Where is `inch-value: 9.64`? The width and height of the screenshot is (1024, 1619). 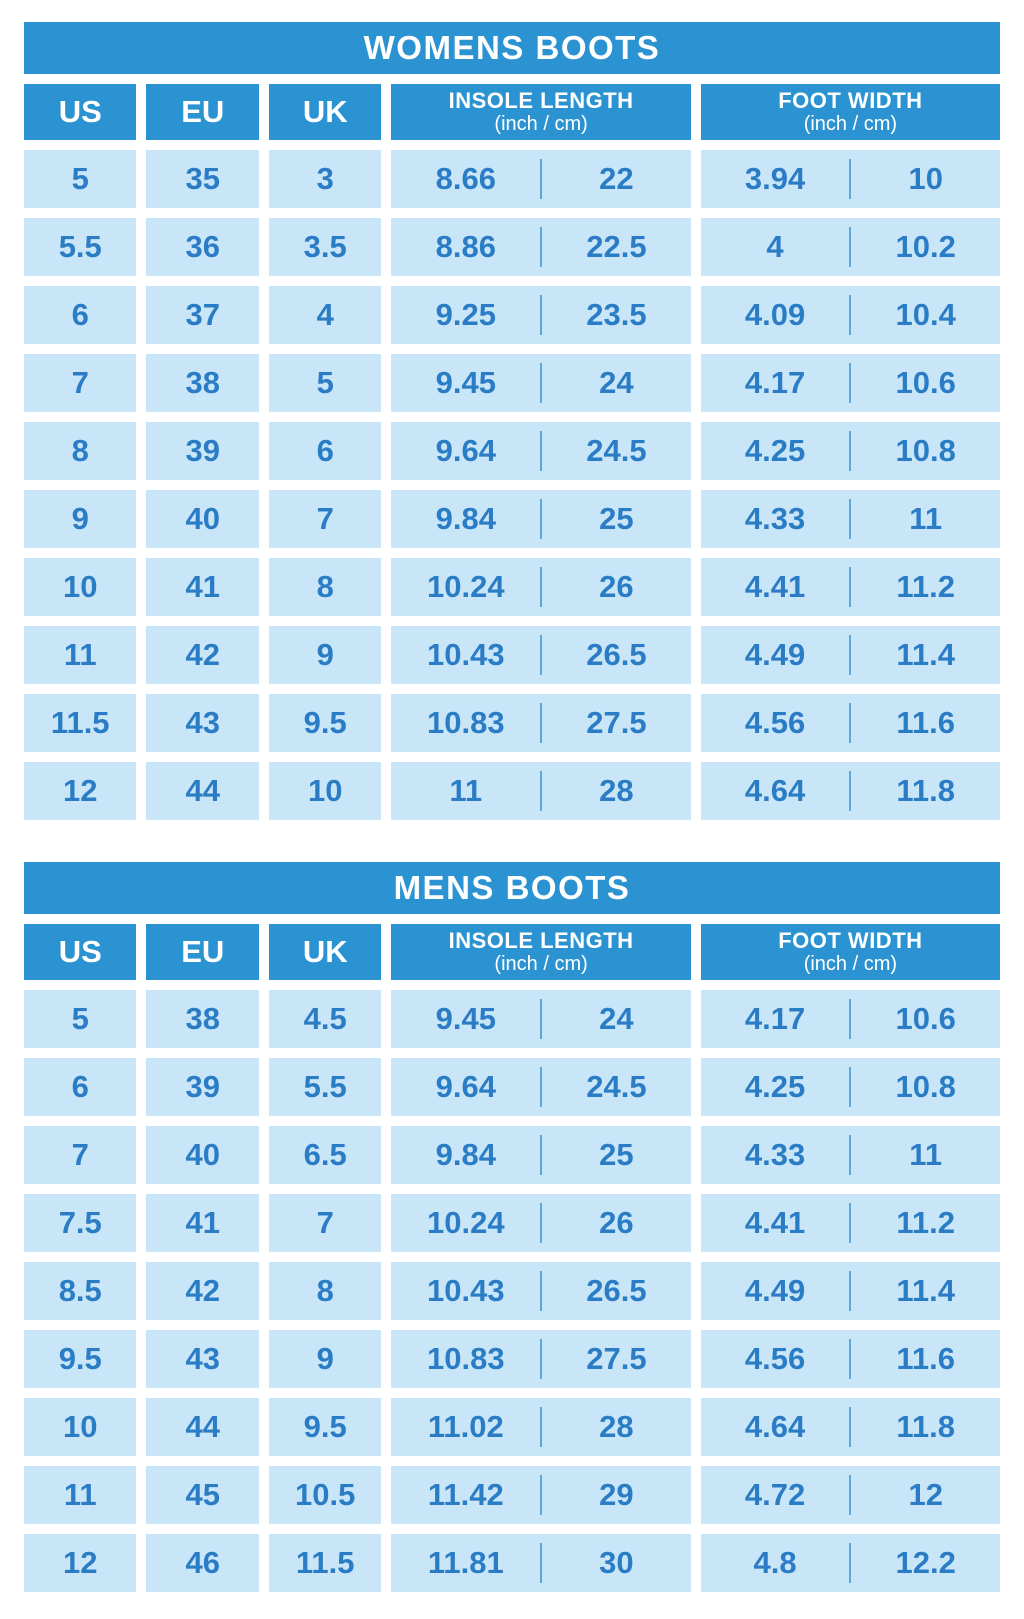 inch-value: 9.64 is located at coordinates (465, 450).